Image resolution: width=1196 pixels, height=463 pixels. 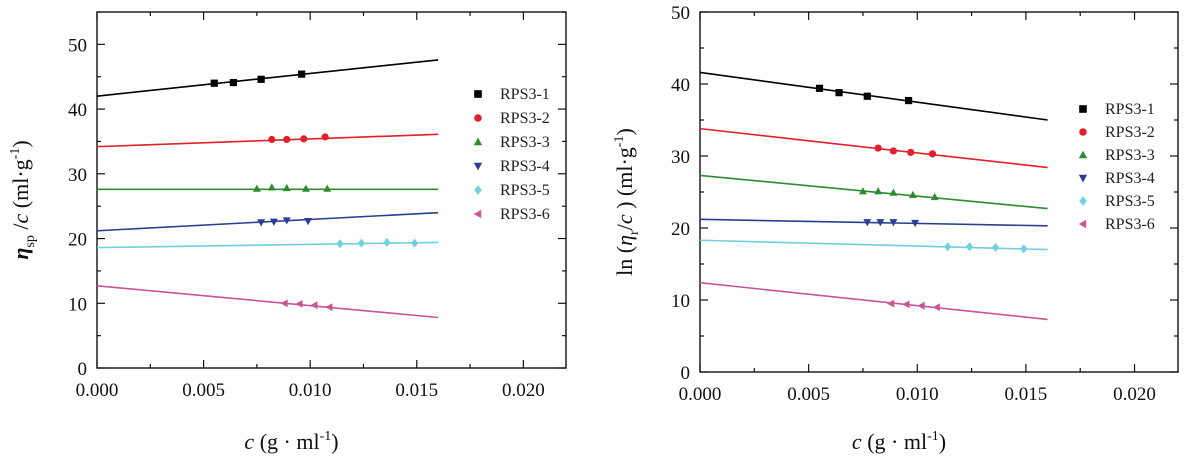 What do you see at coordinates (1130, 178) in the screenshot?
I see `legend-label: RPS3-4` at bounding box center [1130, 178].